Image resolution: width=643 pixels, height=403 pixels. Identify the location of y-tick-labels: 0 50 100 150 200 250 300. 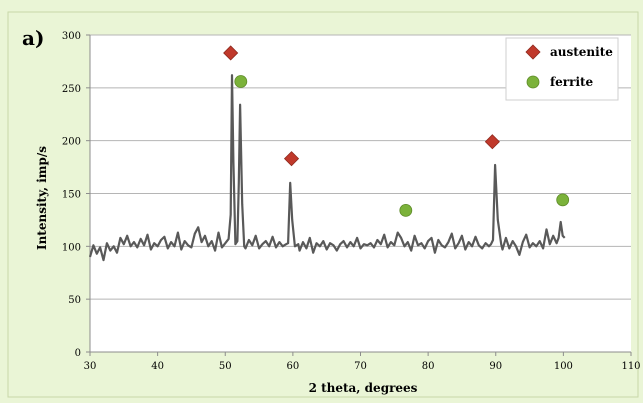
(71, 195).